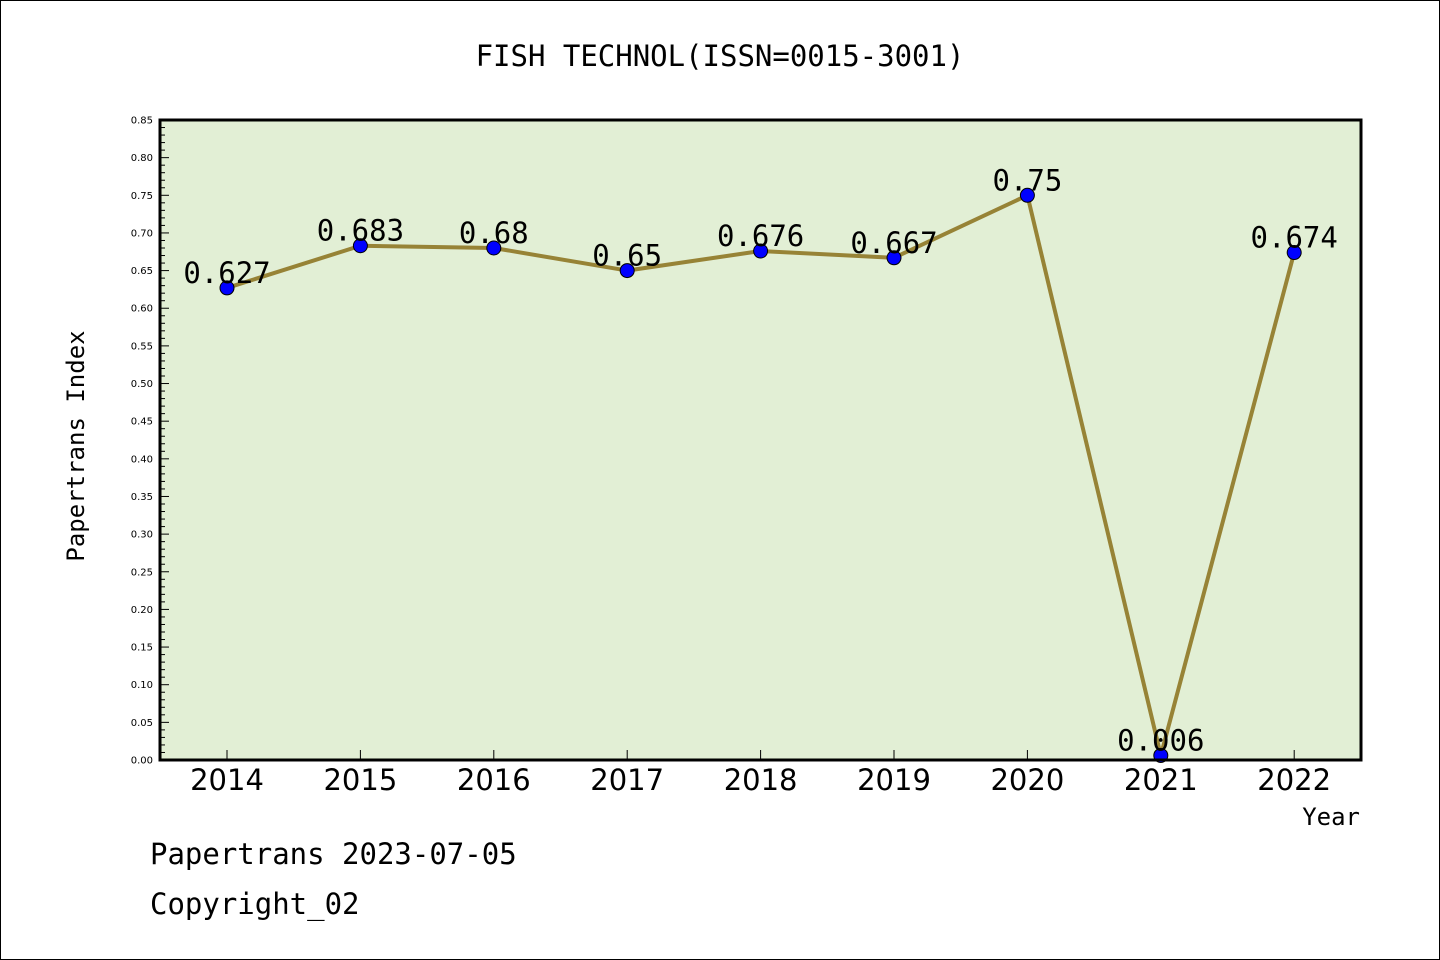 This screenshot has width=1440, height=960. Describe the element at coordinates (142, 422) in the screenshot. I see `y-tick-label: 0.45` at that location.